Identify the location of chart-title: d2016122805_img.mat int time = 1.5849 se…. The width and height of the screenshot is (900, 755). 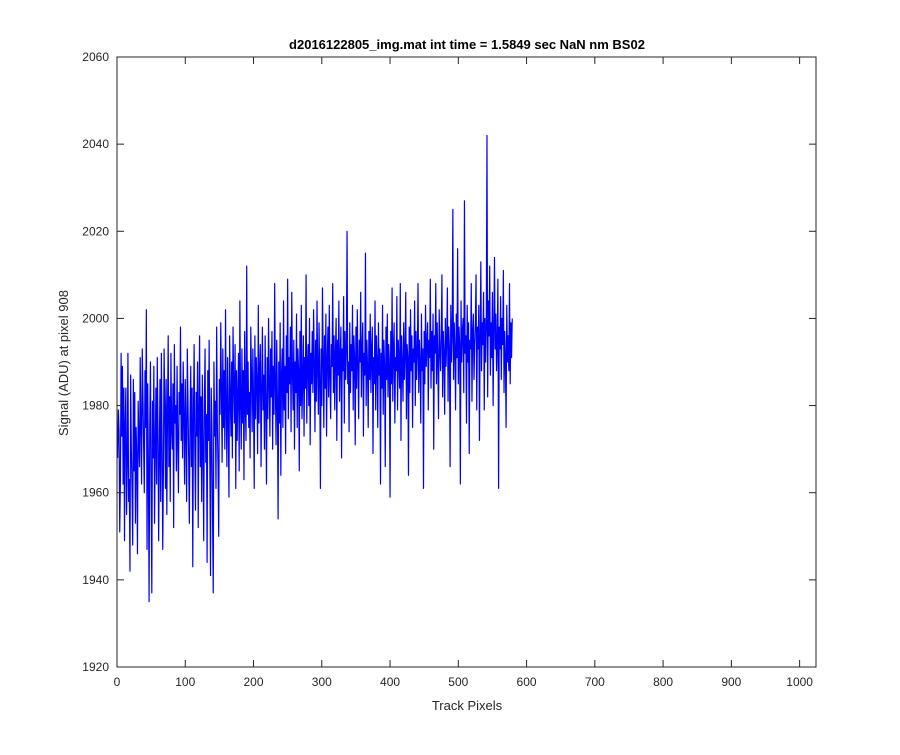
(467, 44).